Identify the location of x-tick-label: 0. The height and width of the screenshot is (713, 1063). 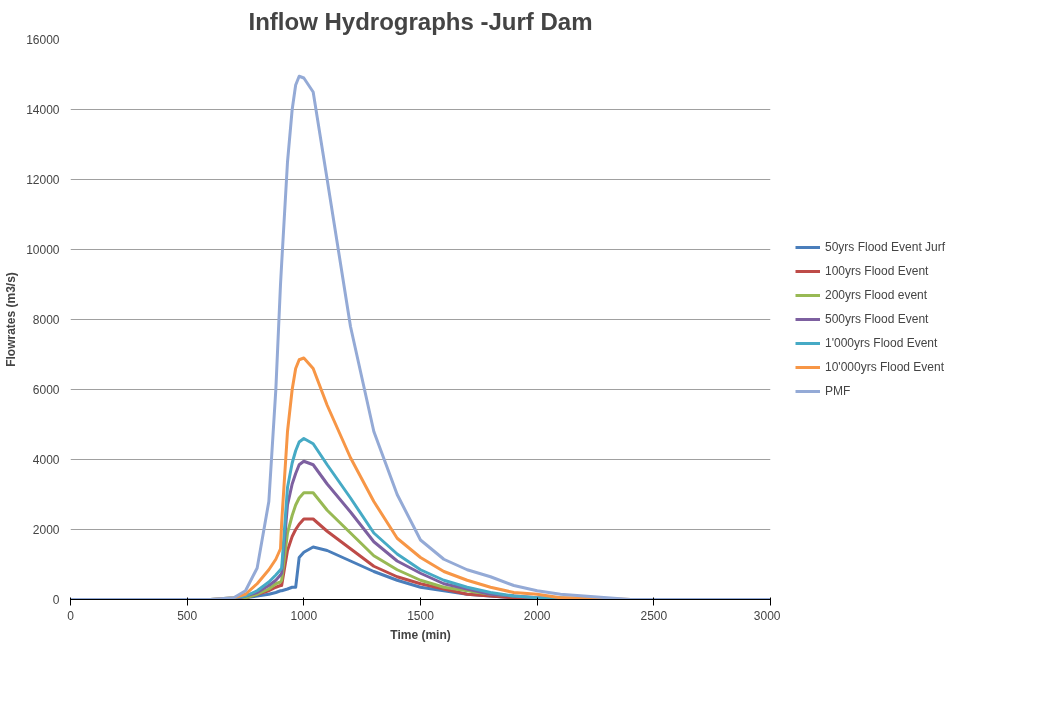
(71, 615).